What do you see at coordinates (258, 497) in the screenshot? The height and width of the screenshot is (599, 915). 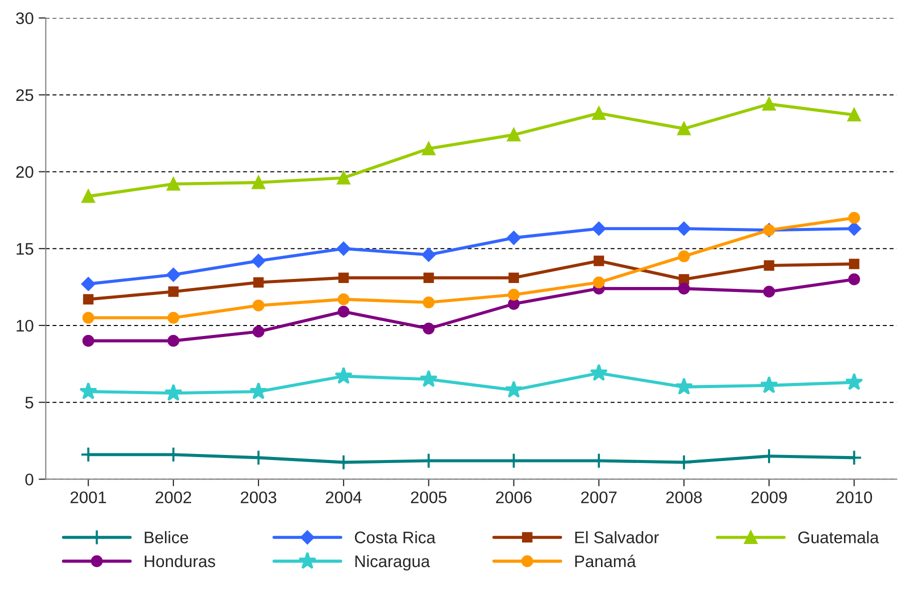 I see `x-tick-label: 2003` at bounding box center [258, 497].